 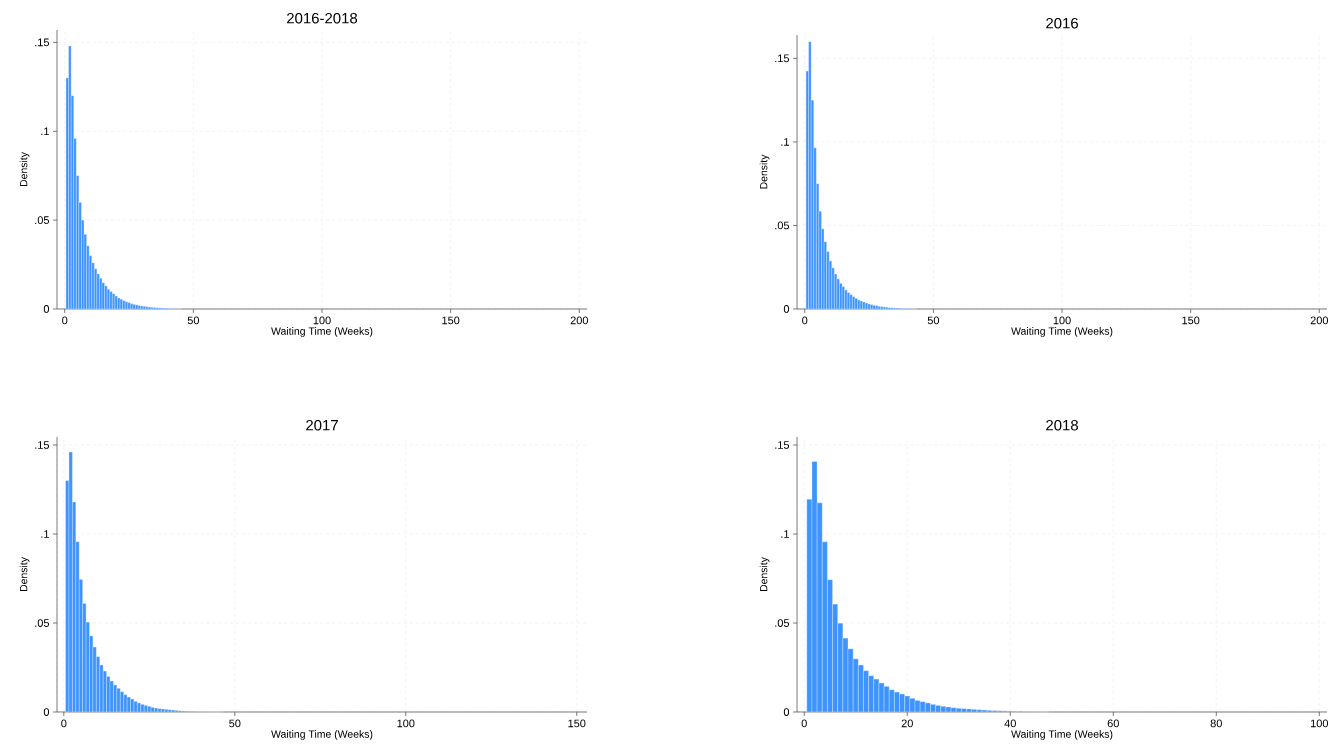 I want to click on chart-title: 2016, so click(x=1062, y=23).